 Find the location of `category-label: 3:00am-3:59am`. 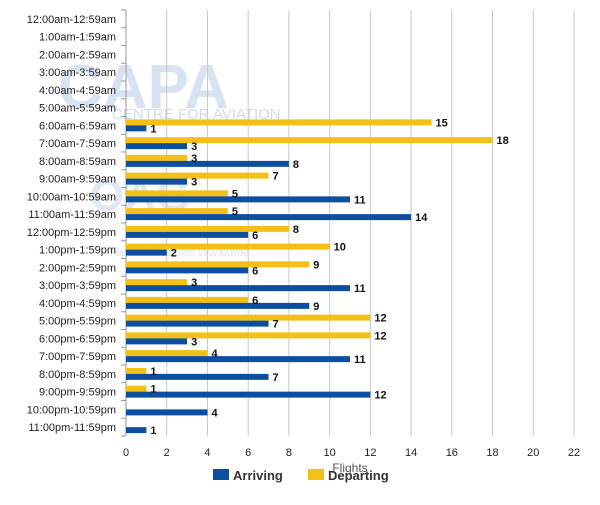

category-label: 3:00am-3:59am is located at coordinates (77, 73).